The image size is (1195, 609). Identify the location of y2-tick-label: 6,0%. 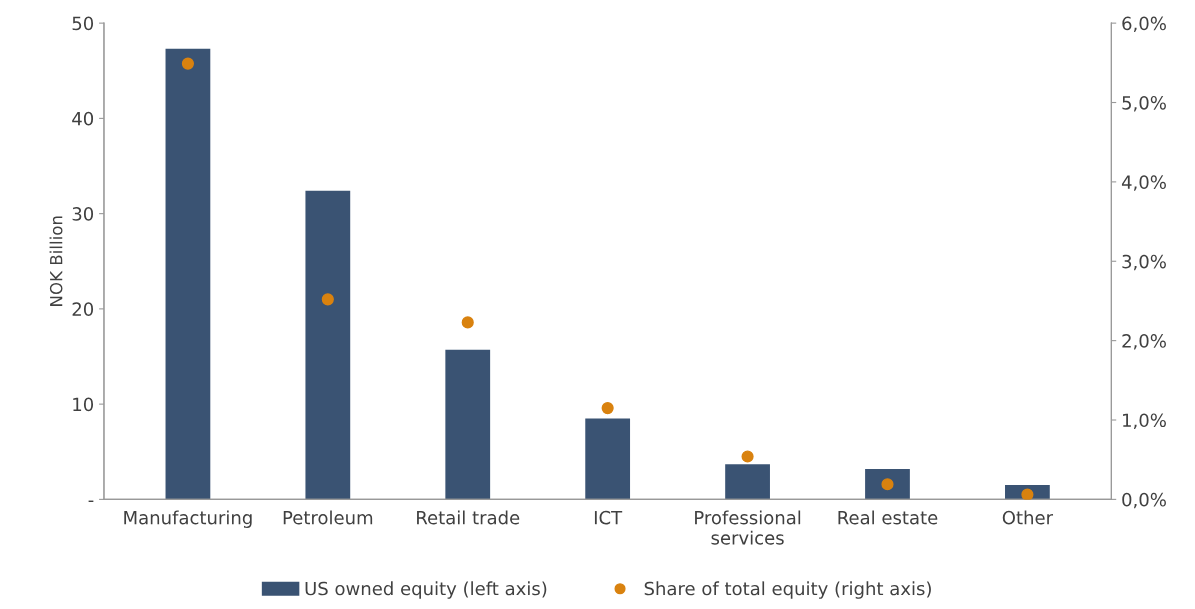
(1144, 24).